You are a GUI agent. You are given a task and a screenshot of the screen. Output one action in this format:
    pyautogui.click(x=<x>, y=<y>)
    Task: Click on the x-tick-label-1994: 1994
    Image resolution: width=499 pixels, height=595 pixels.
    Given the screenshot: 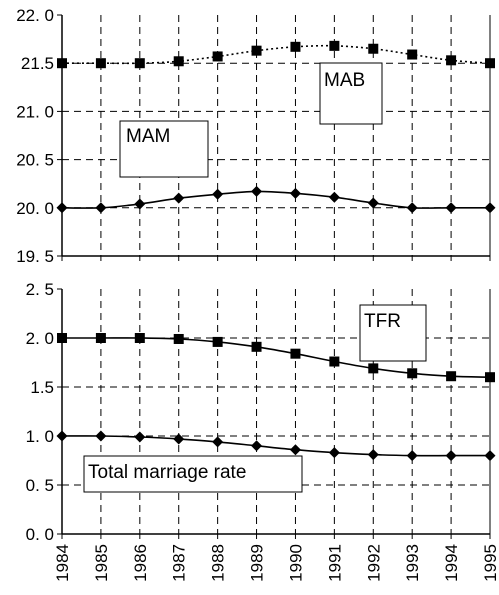 What is the action you would take?
    pyautogui.click(x=451, y=563)
    